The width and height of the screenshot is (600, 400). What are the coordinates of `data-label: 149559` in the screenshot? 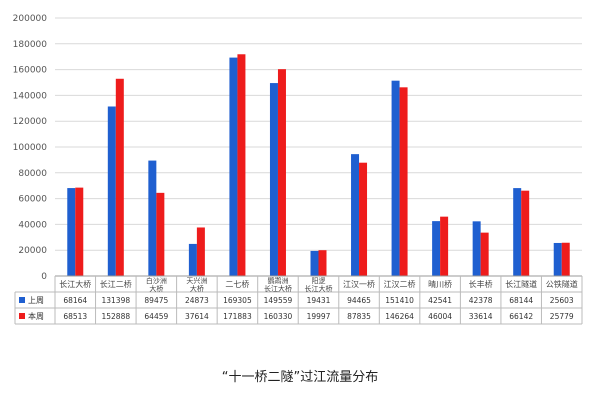 It's located at (278, 300).